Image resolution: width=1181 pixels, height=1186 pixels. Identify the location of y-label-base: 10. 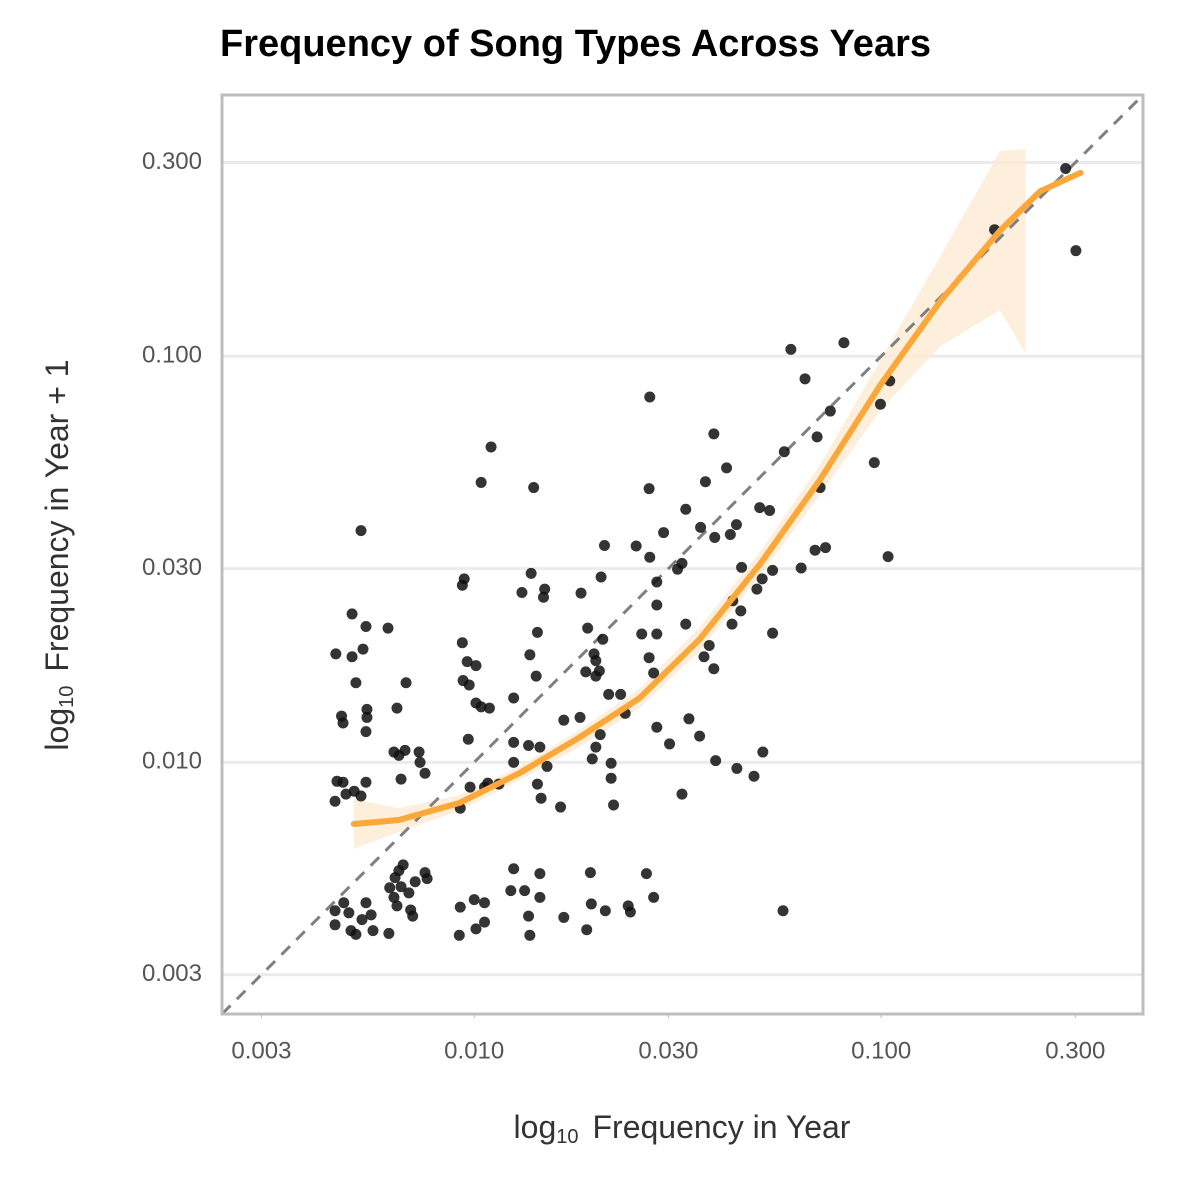
(67, 697).